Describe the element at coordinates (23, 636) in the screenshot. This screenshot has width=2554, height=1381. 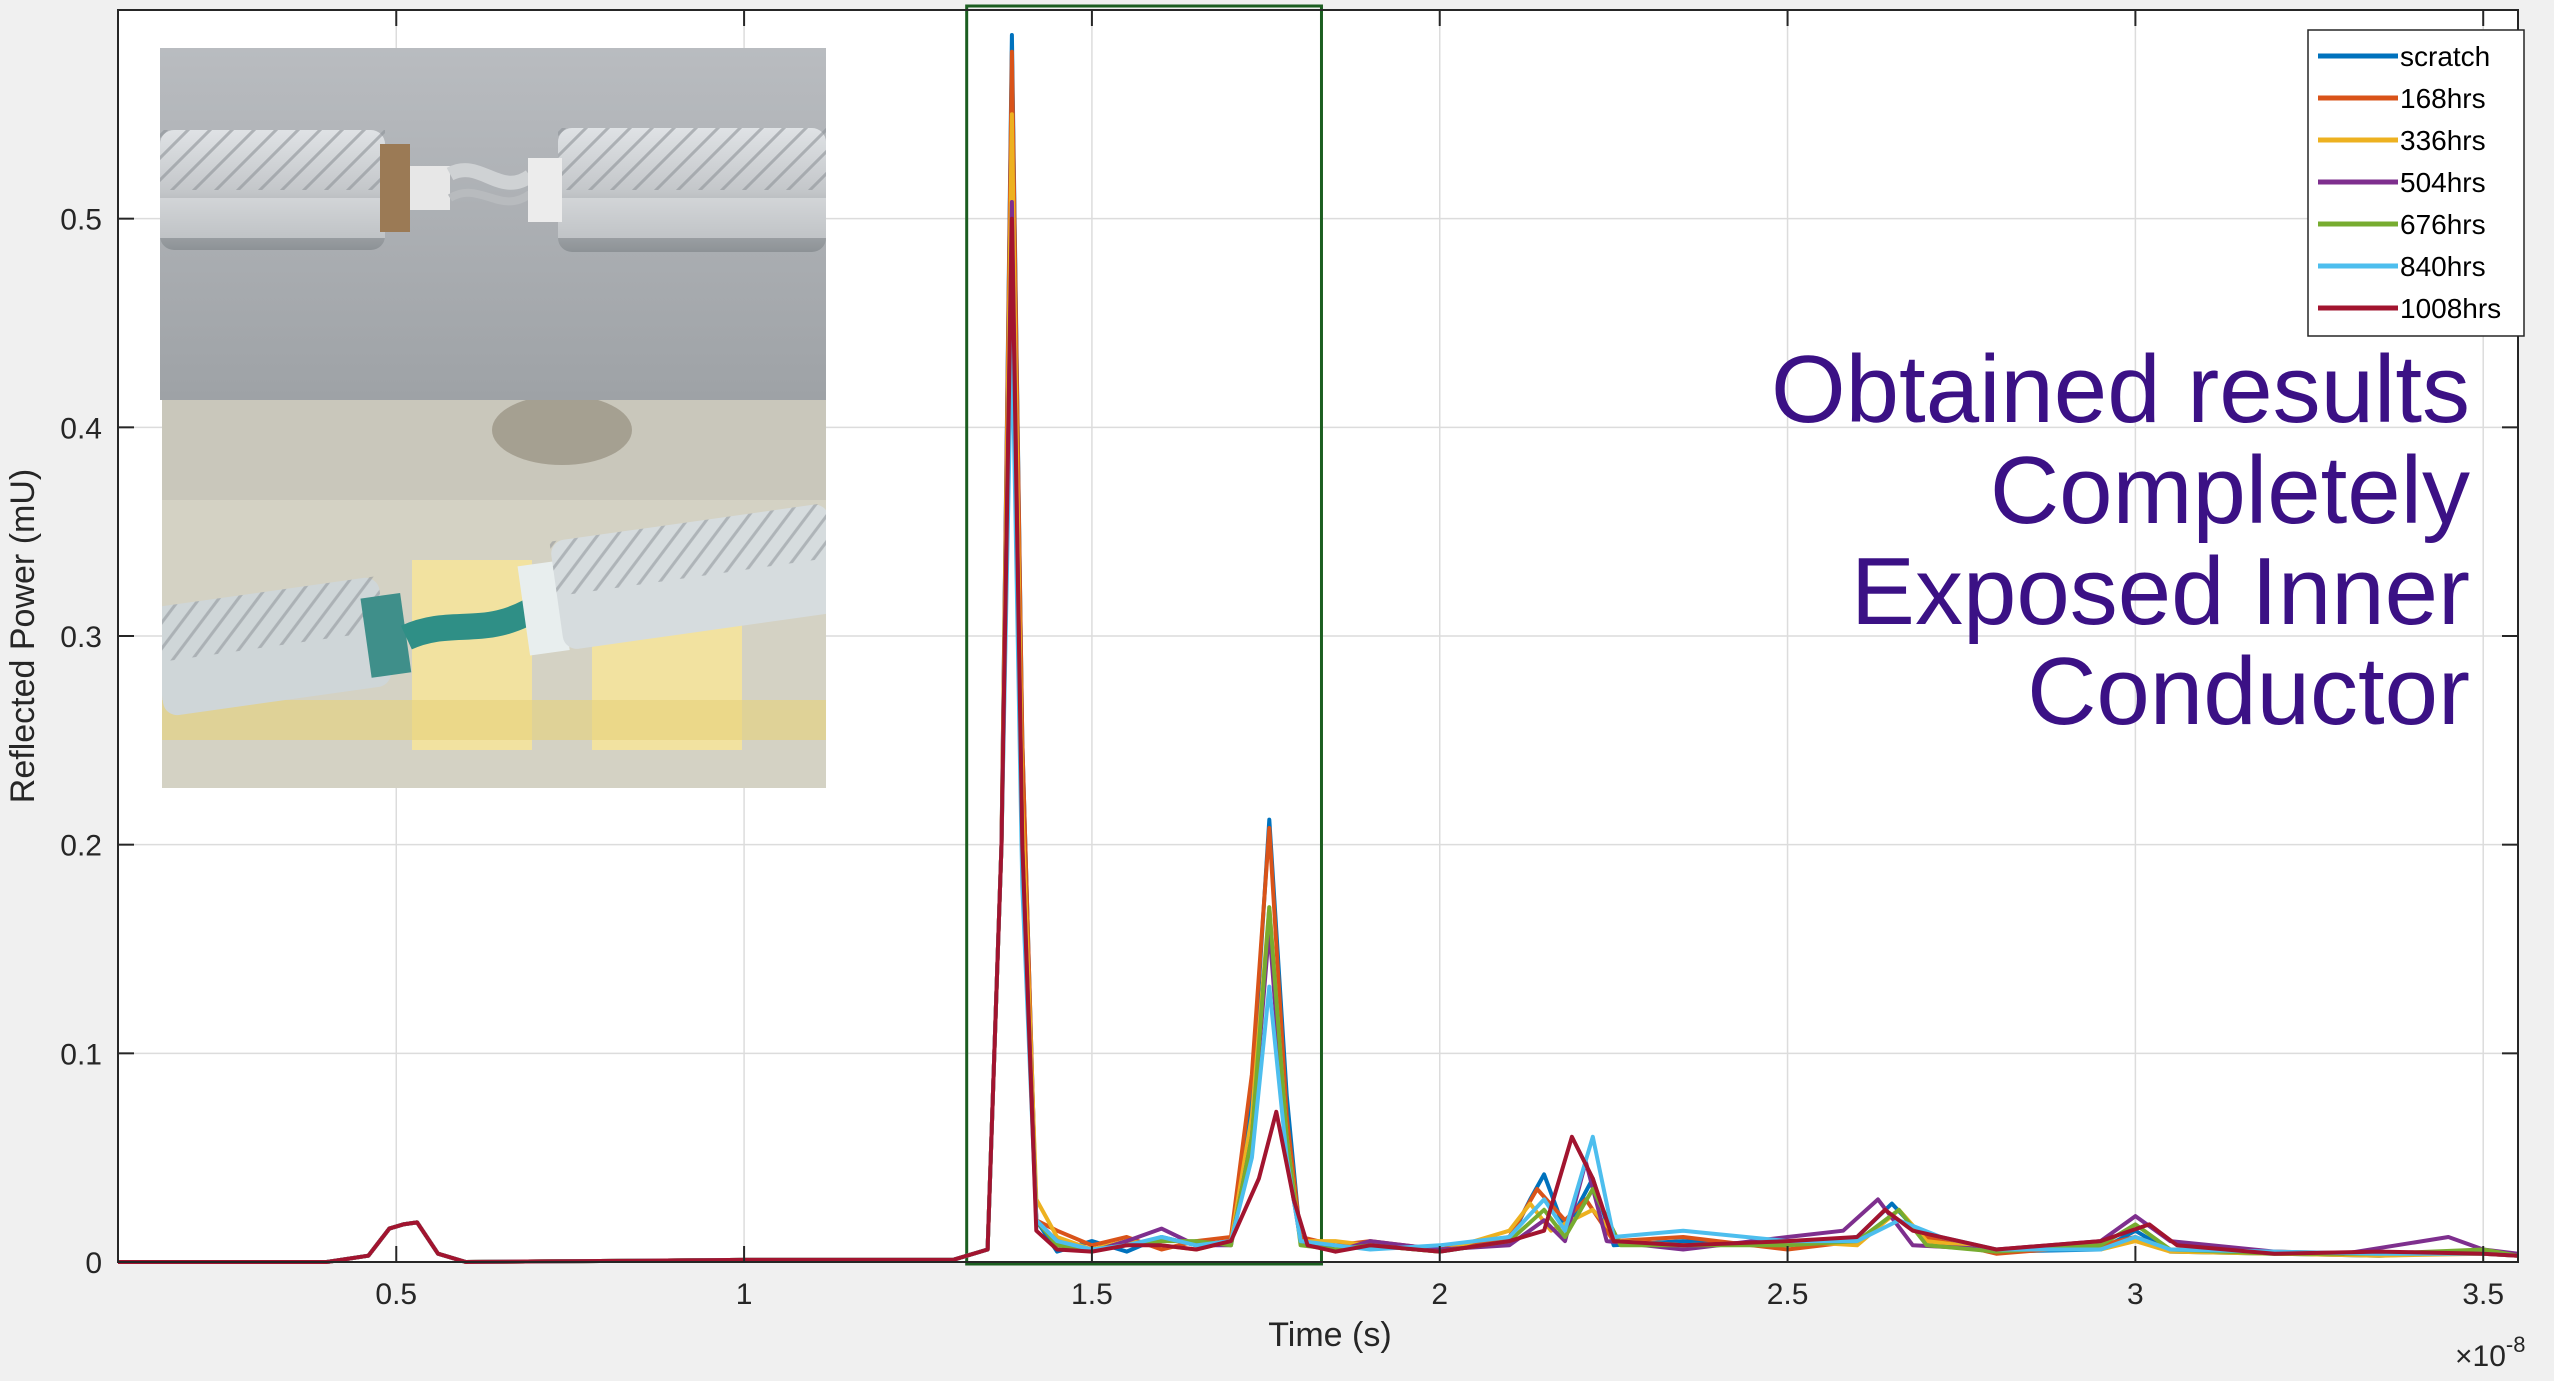
I see `y-axis-label: Reflected Power (mU)` at that location.